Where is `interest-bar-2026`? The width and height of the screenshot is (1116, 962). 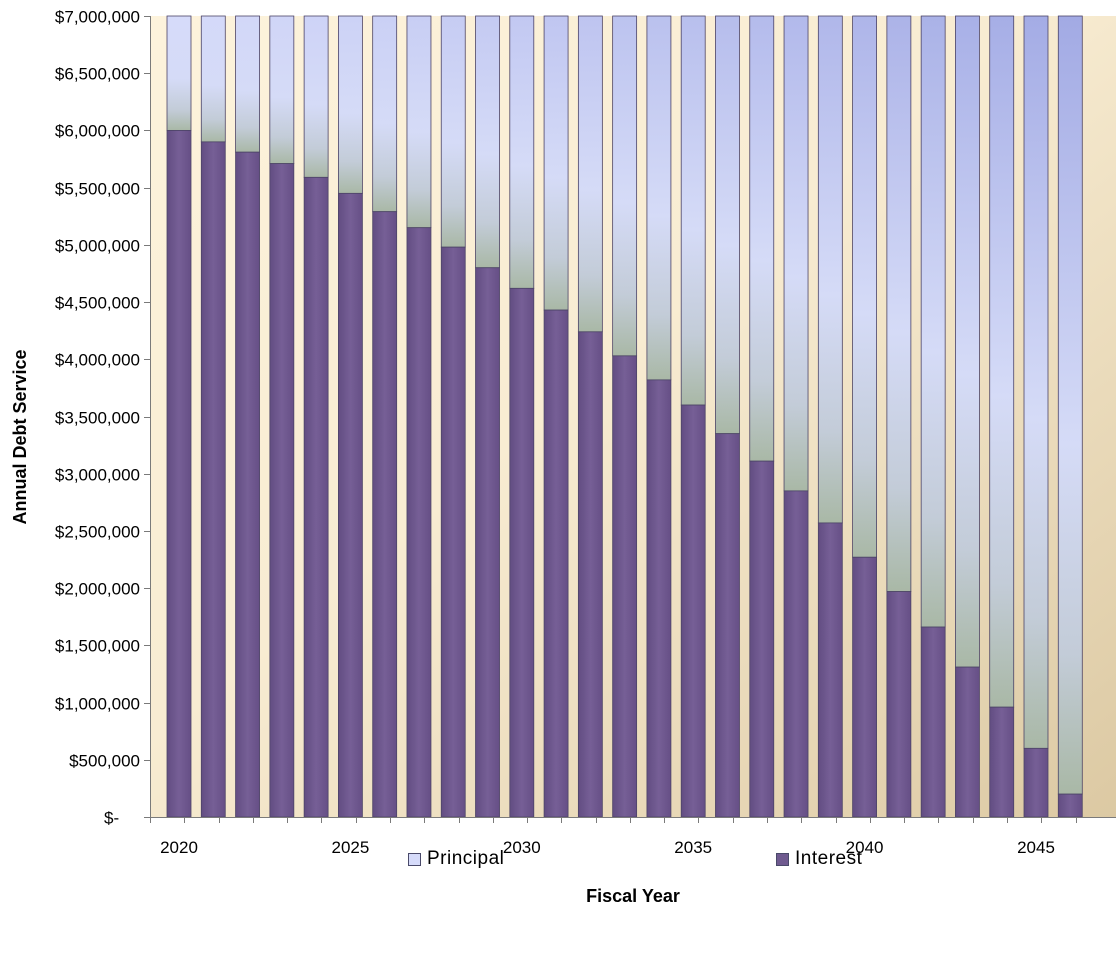 interest-bar-2026 is located at coordinates (385, 514).